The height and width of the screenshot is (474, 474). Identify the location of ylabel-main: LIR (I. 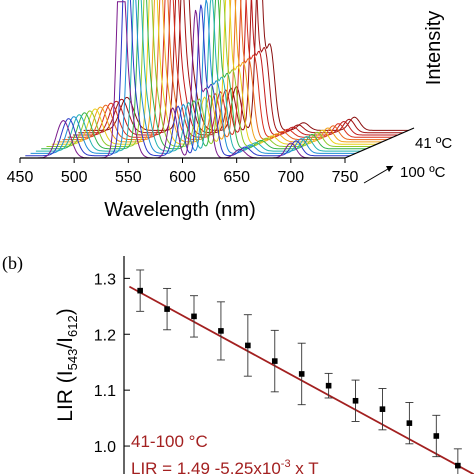
(65, 395).